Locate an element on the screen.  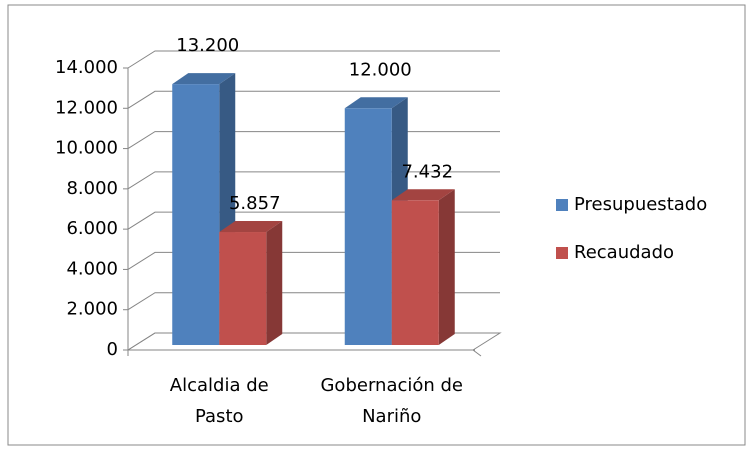
value-label: 7.432 is located at coordinates (427, 171).